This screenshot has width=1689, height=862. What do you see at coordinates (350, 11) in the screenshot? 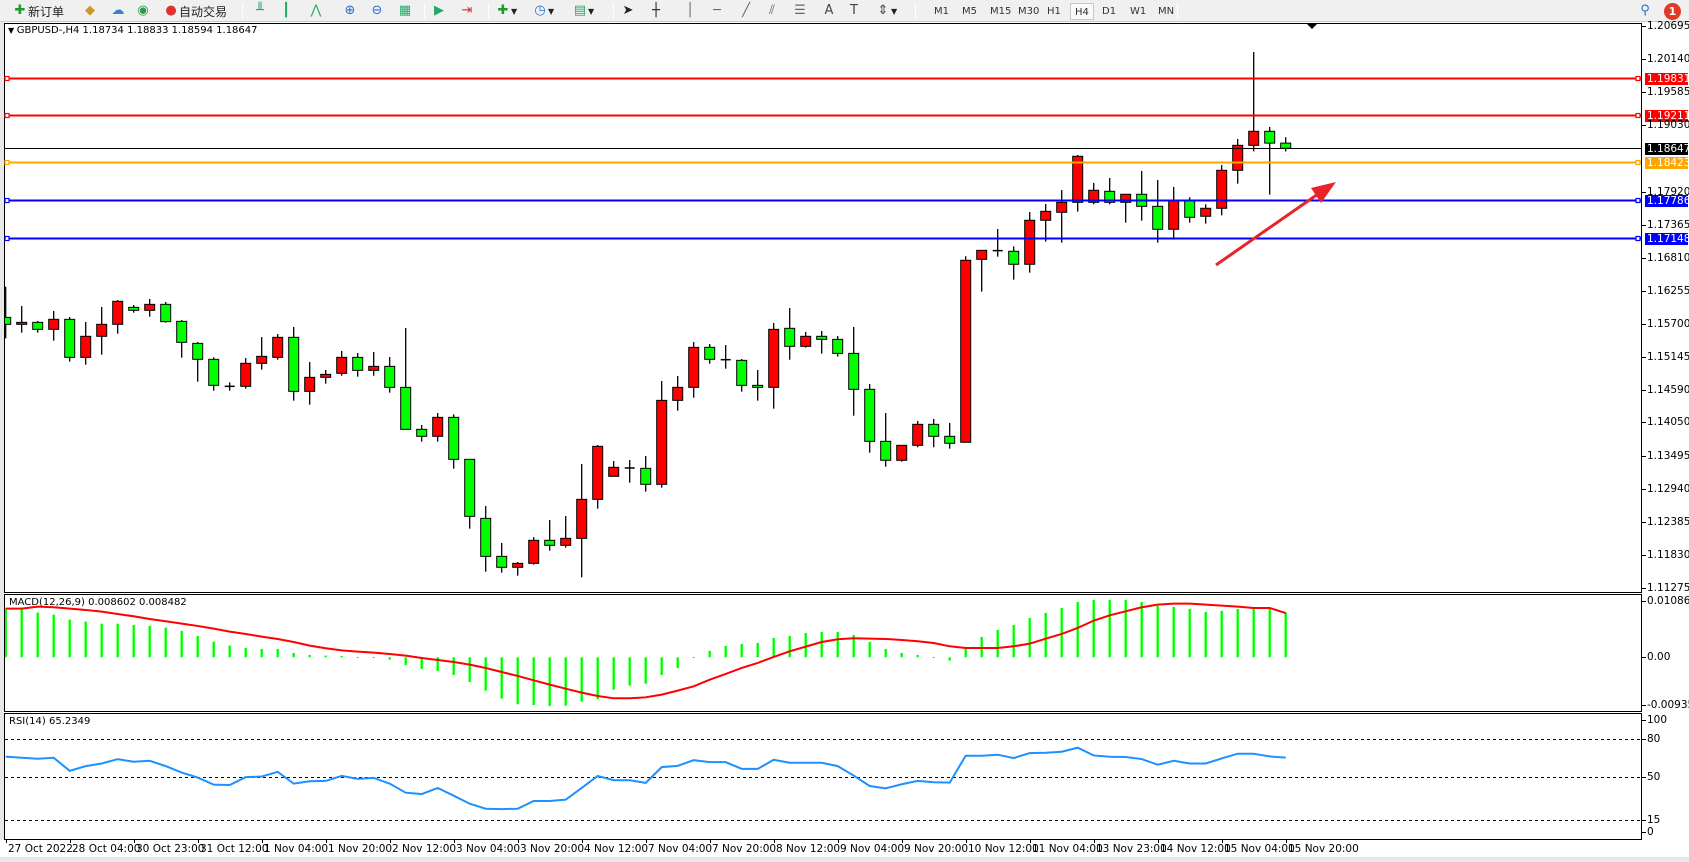
I see `zoom-in-button: ⊕` at bounding box center [350, 11].